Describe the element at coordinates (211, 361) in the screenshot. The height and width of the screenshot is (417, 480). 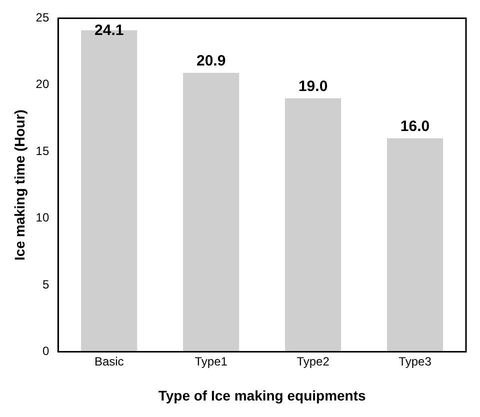
I see `x-tick-label: Type1` at that location.